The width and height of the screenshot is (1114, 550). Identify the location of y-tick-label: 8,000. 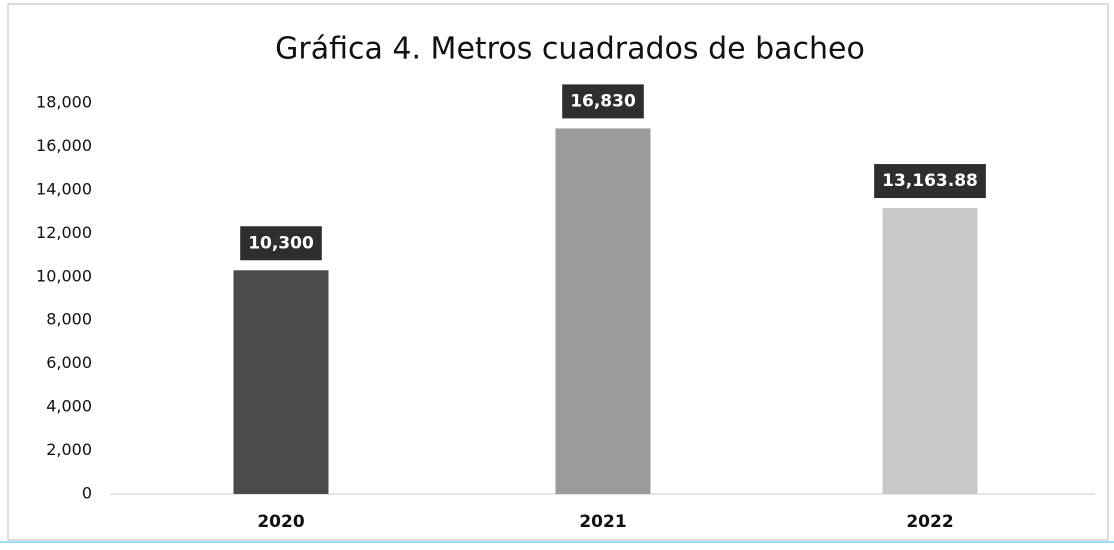
(69, 319).